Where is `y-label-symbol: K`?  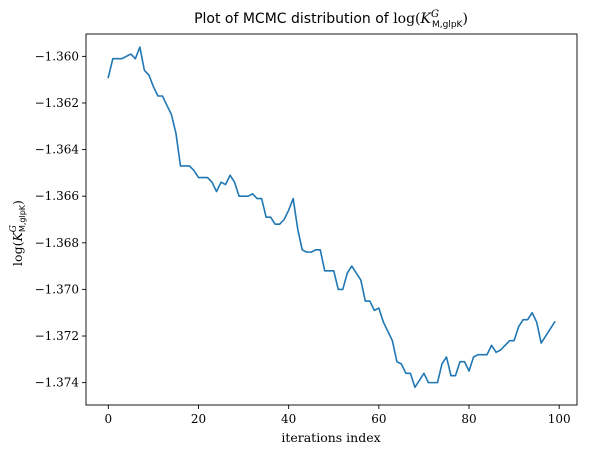 y-label-symbol: K is located at coordinates (17, 237).